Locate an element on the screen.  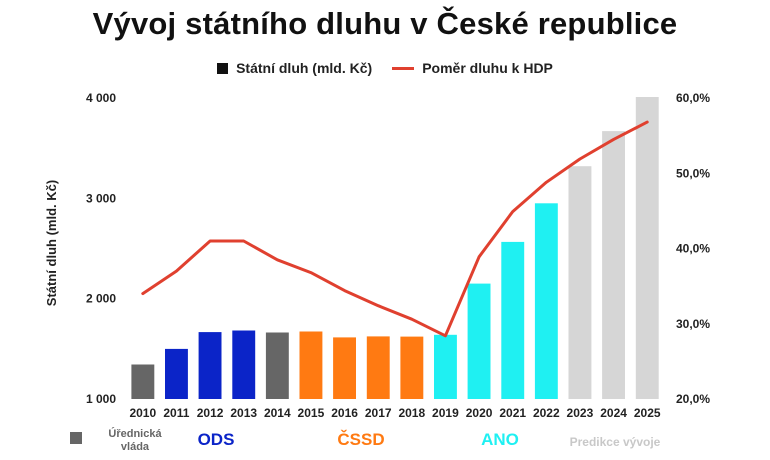
group-label-cssd: ČSSD is located at coordinates (361, 439).